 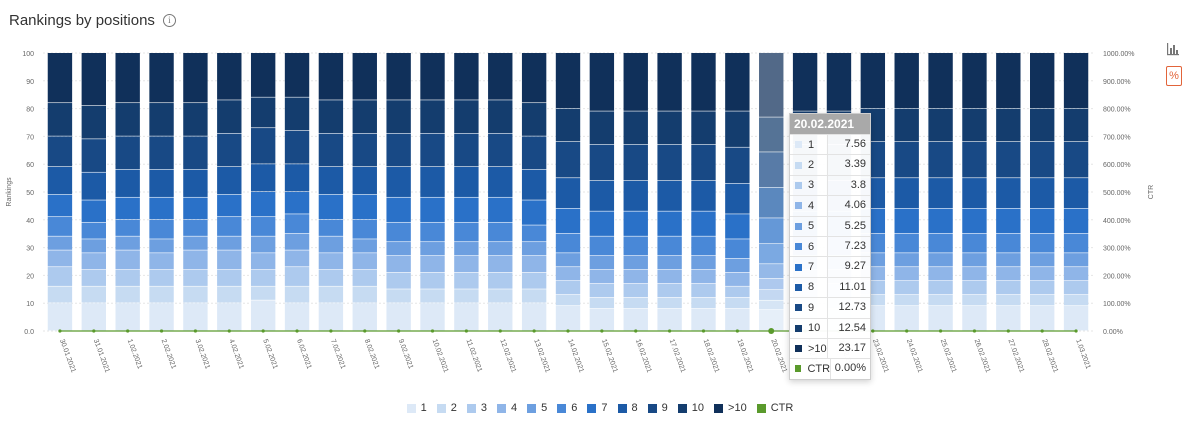 What do you see at coordinates (1174, 76) in the screenshot?
I see `percent-icon: %` at bounding box center [1174, 76].